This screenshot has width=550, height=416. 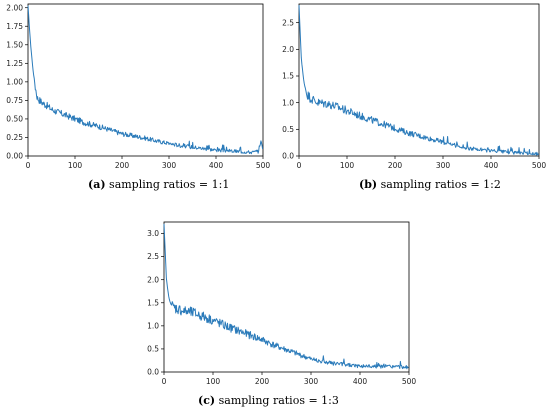 What do you see at coordinates (14, 100) in the screenshot?
I see `y-tick-label: 0.75` at bounding box center [14, 100].